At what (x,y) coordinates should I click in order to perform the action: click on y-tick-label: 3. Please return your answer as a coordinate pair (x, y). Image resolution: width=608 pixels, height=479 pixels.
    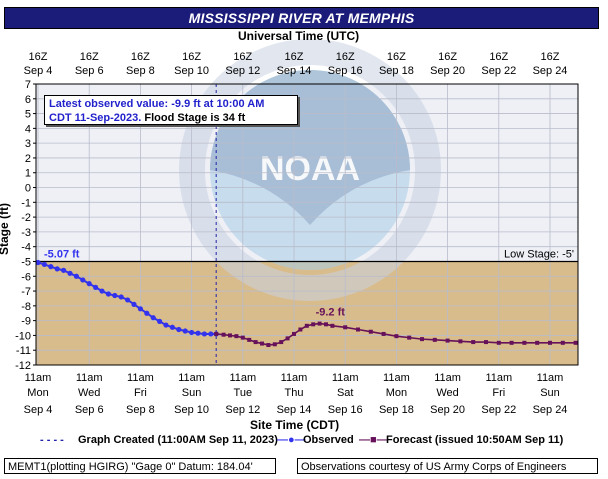
    Looking at the image, I should click on (28, 144).